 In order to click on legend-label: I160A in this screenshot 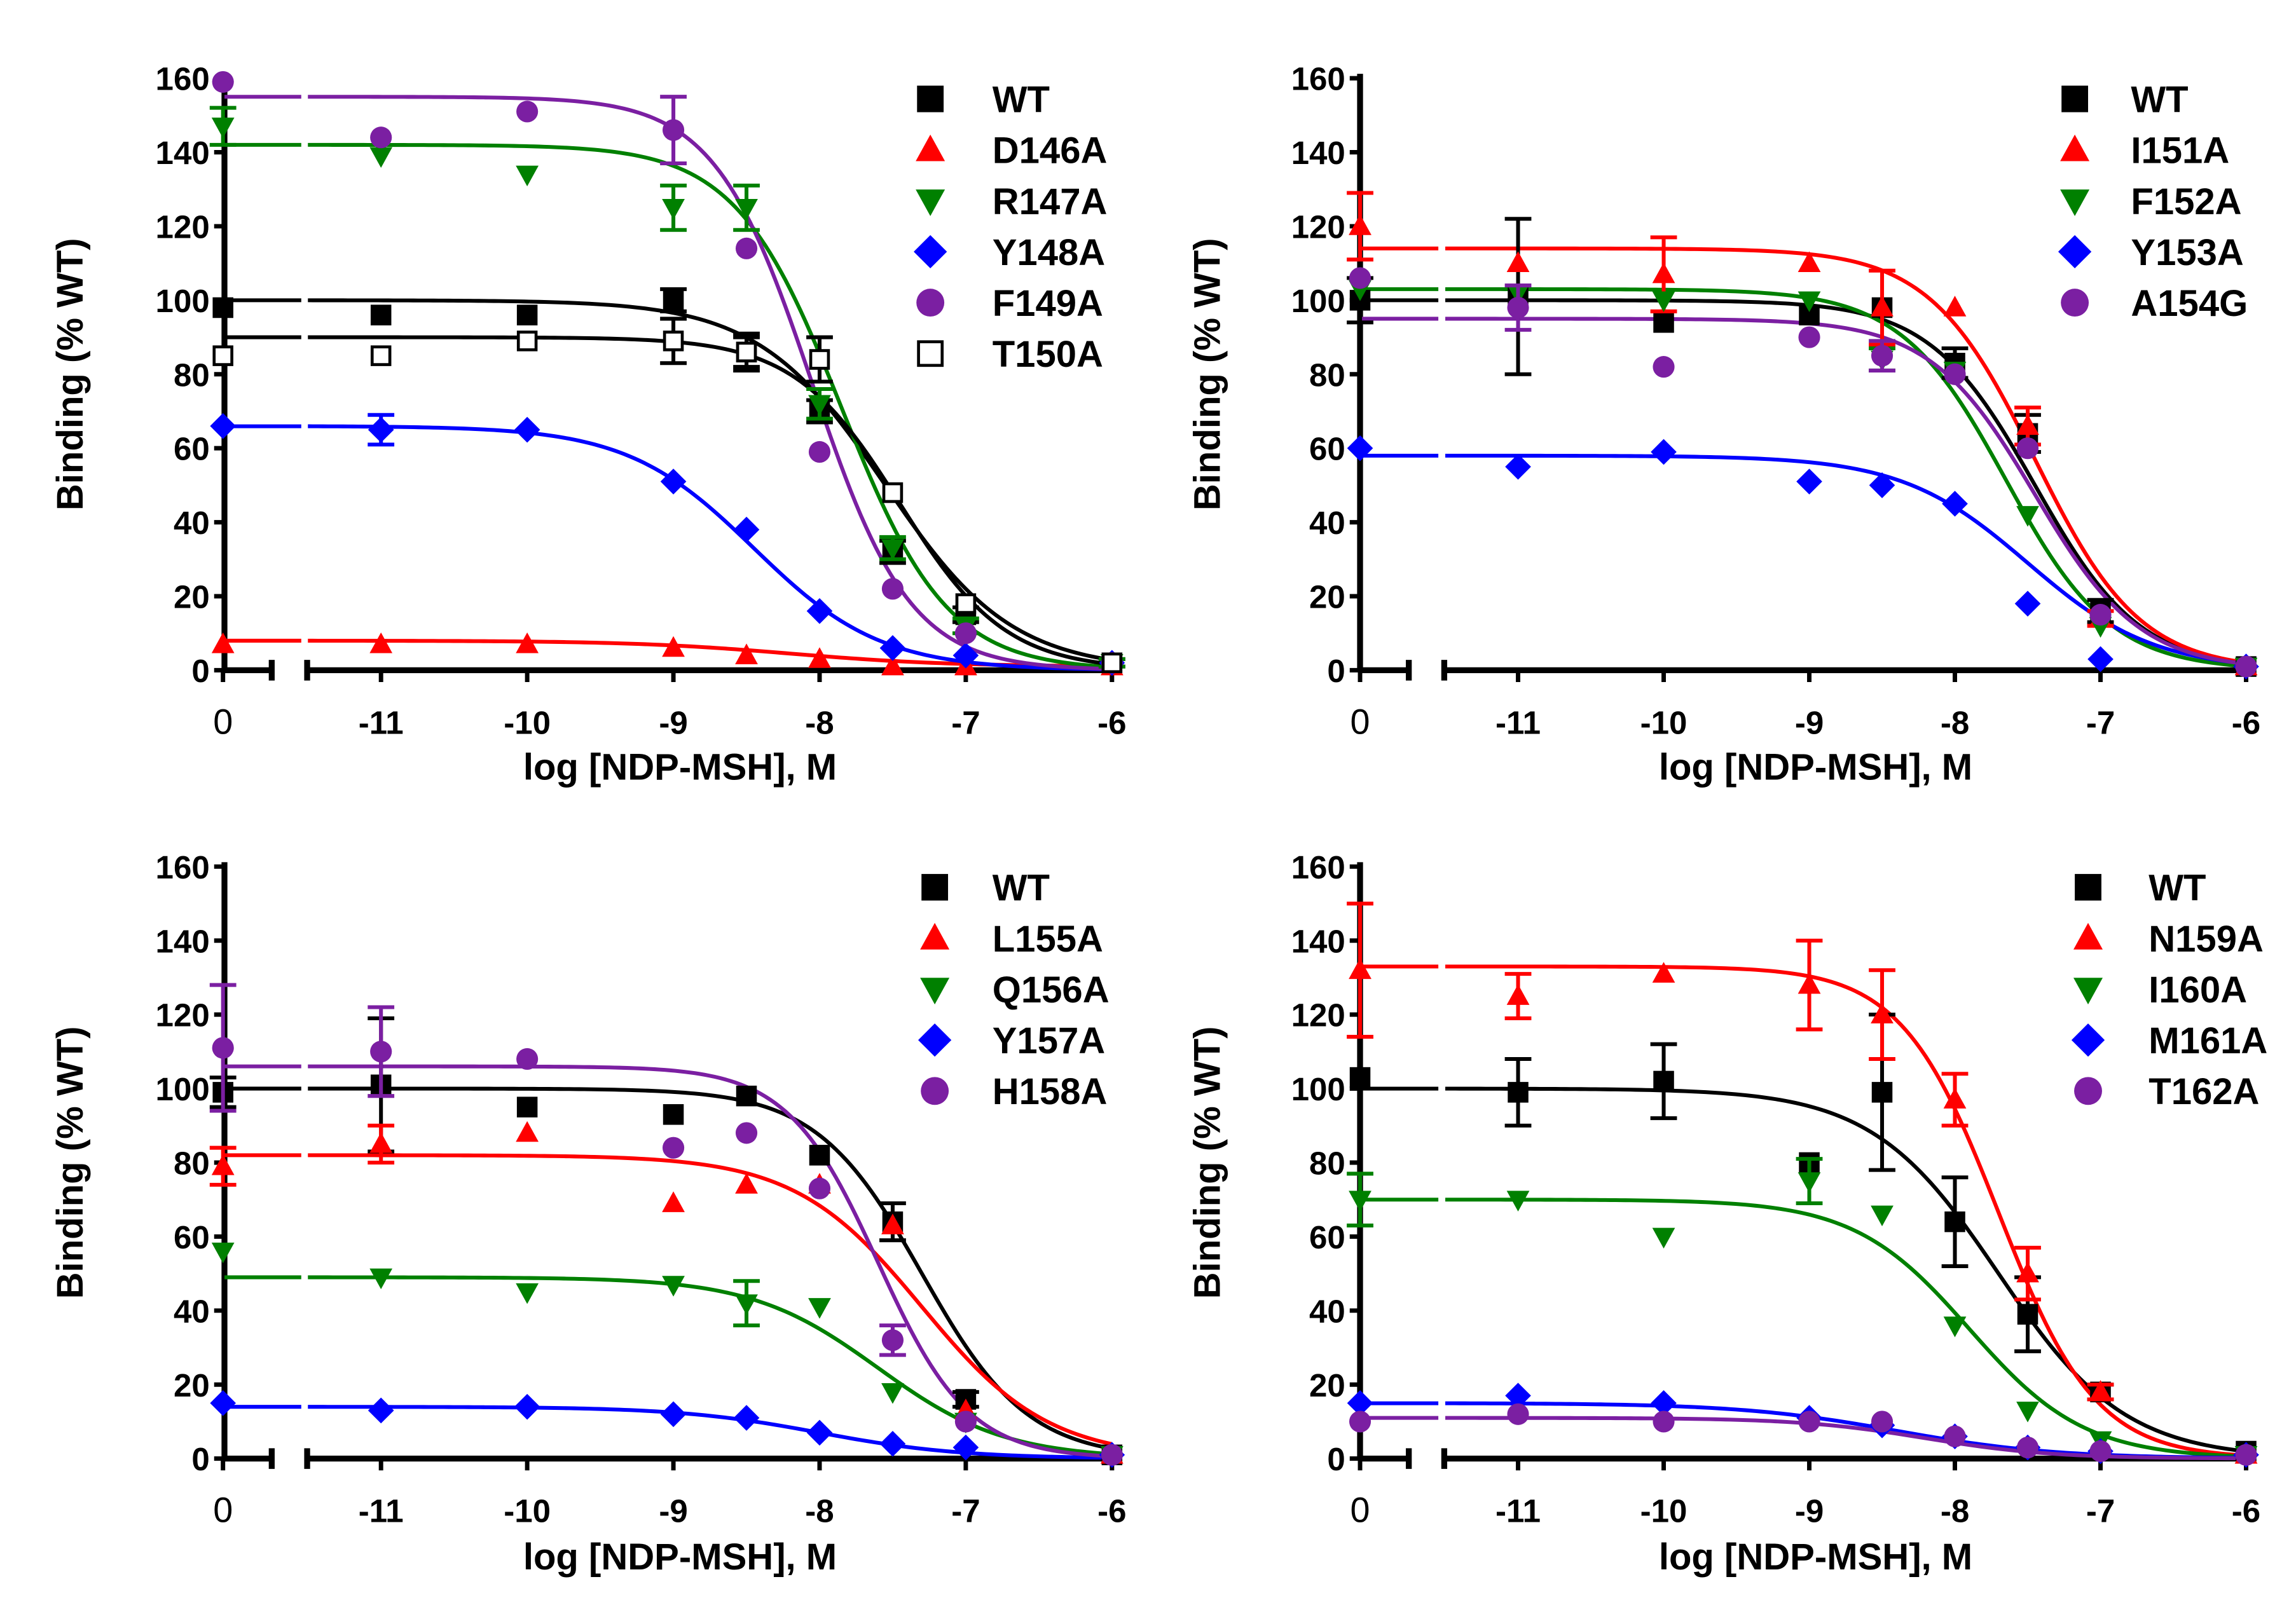, I will do `click(2197, 990)`.